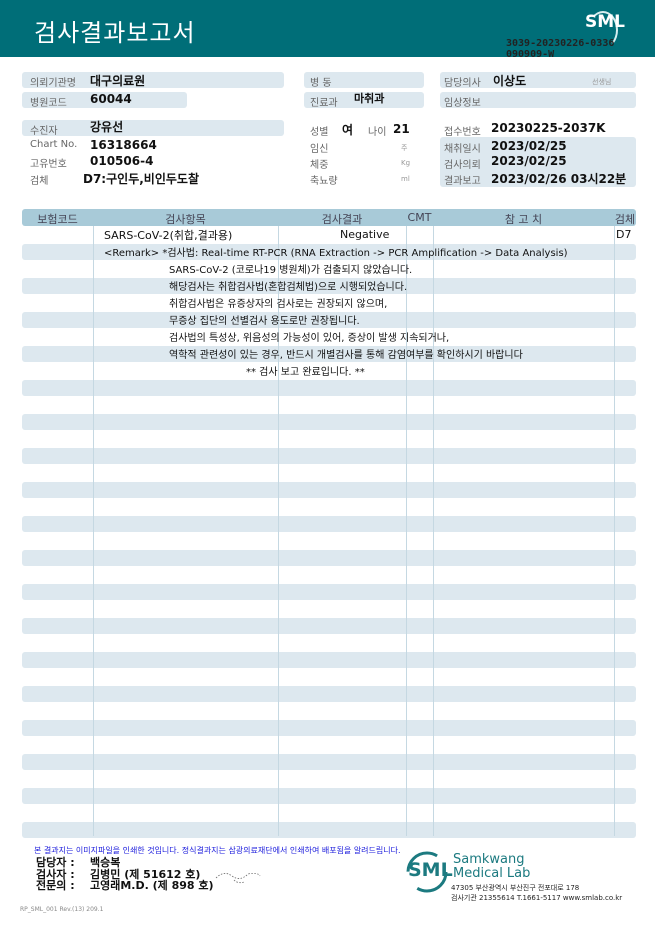 The height and width of the screenshot is (925, 655). What do you see at coordinates (624, 234) in the screenshot?
I see `test-specimen: D7` at bounding box center [624, 234].